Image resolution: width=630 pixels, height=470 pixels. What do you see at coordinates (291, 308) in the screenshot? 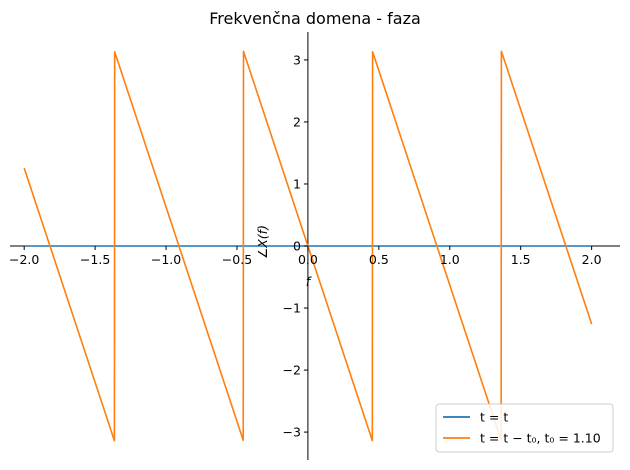
I see `y-tick-label: −1` at bounding box center [291, 308].